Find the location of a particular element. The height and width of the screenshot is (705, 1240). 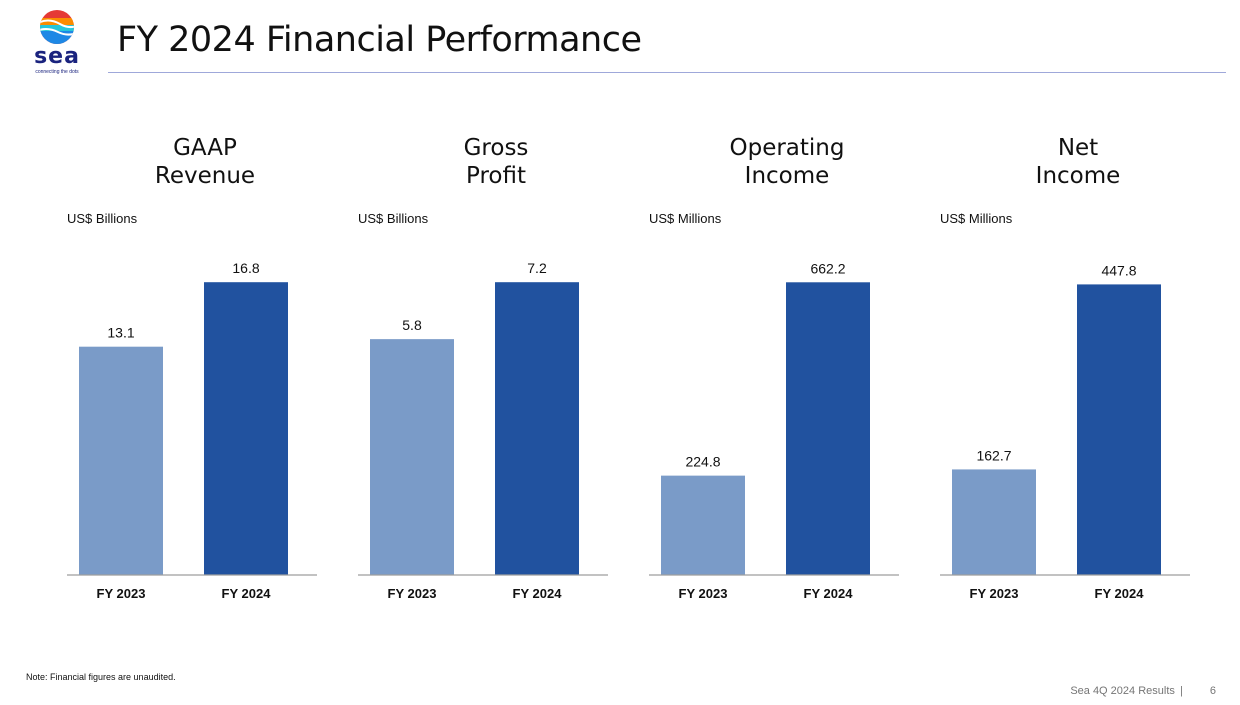

chart-title-line-1: Net is located at coordinates (1078, 148).